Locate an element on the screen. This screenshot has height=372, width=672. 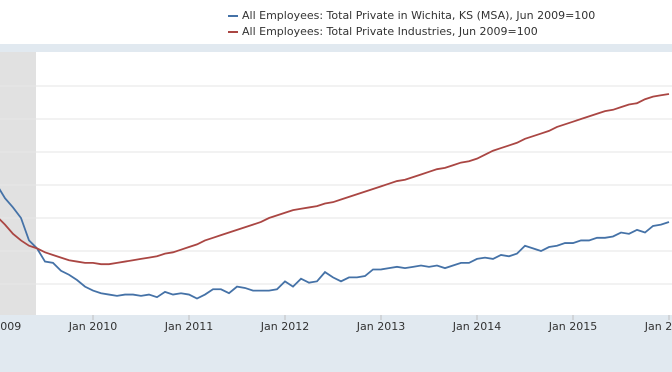
x-tick-label: Jan 2015 is located at coordinates (572, 326).